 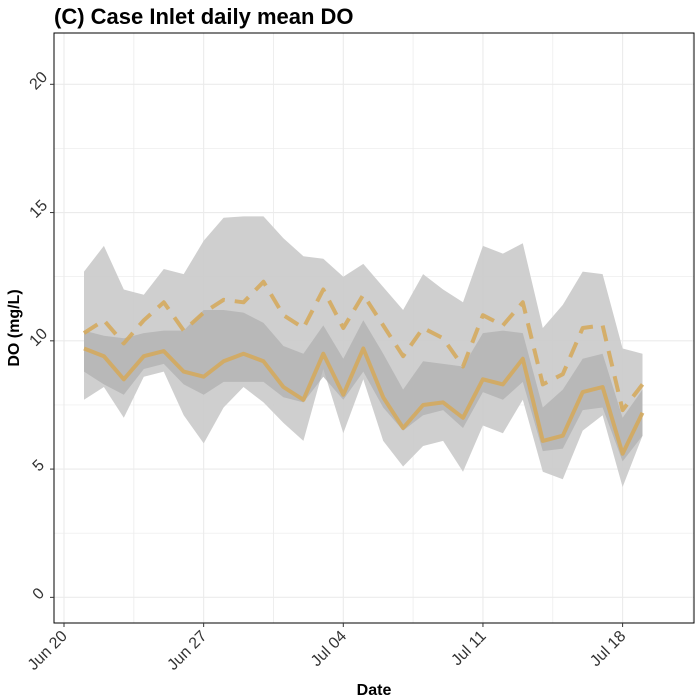 What do you see at coordinates (608, 649) in the screenshot?
I see `x-tick-label: Jul 18` at bounding box center [608, 649].